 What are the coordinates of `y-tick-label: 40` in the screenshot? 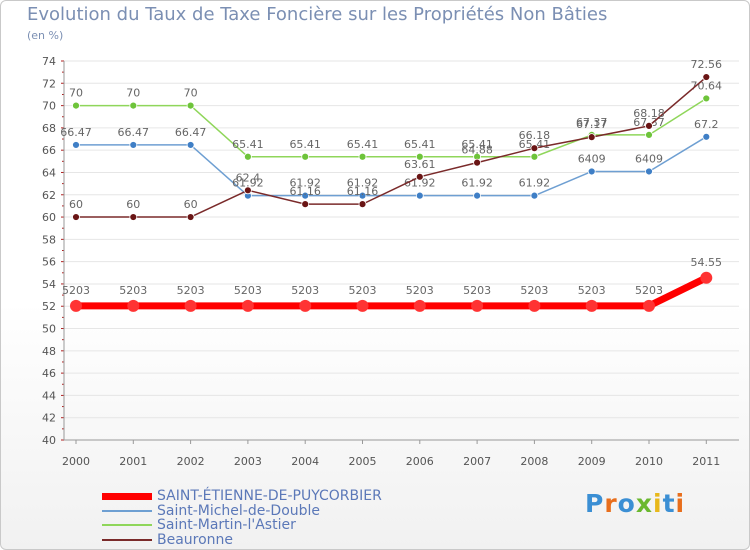 It's located at (49, 440).